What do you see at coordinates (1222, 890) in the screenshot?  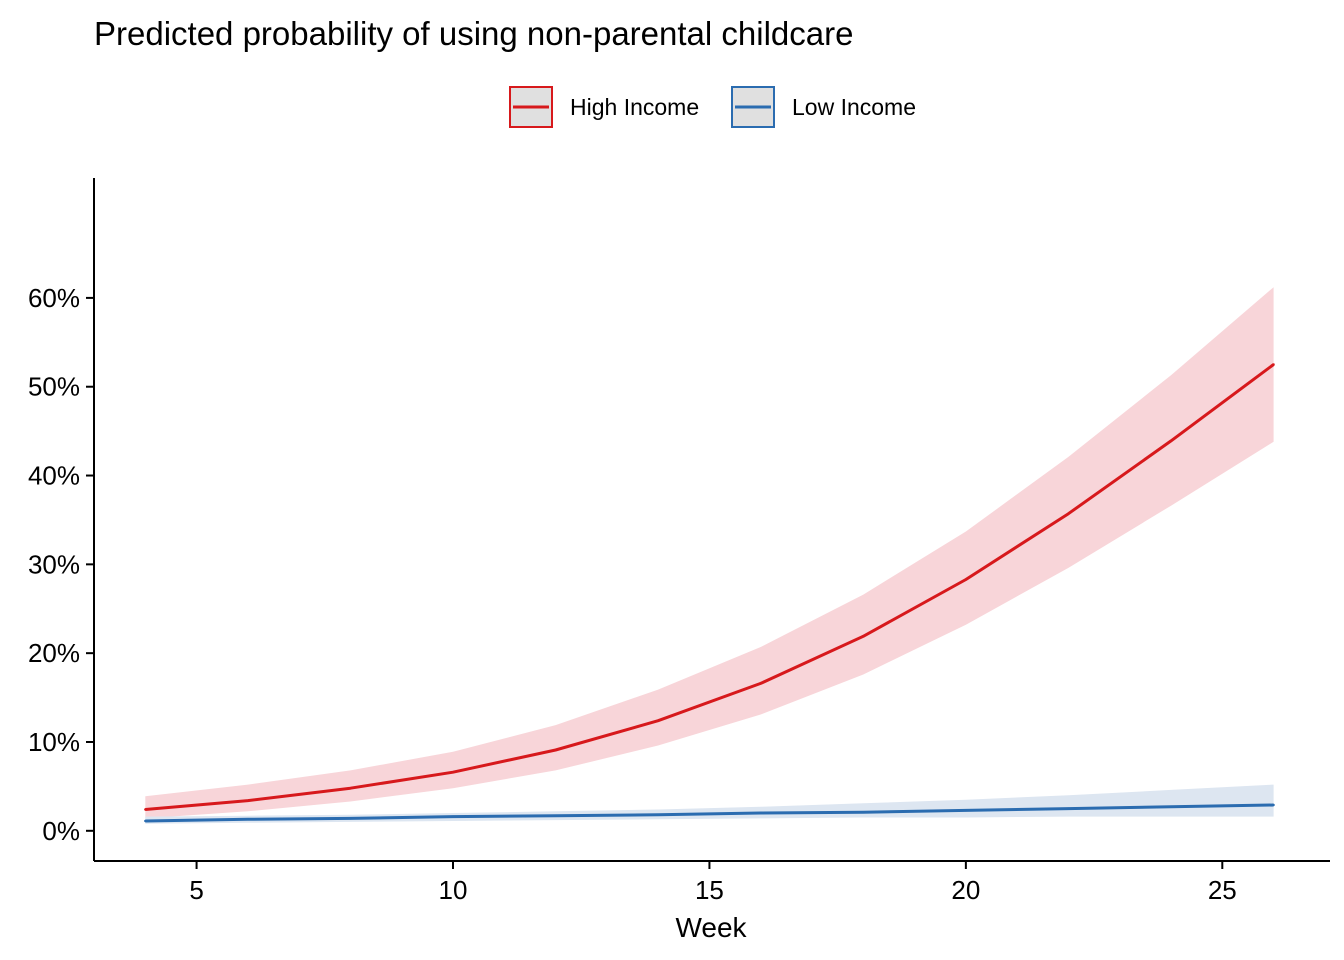 I see `x-tick-label: 25` at bounding box center [1222, 890].